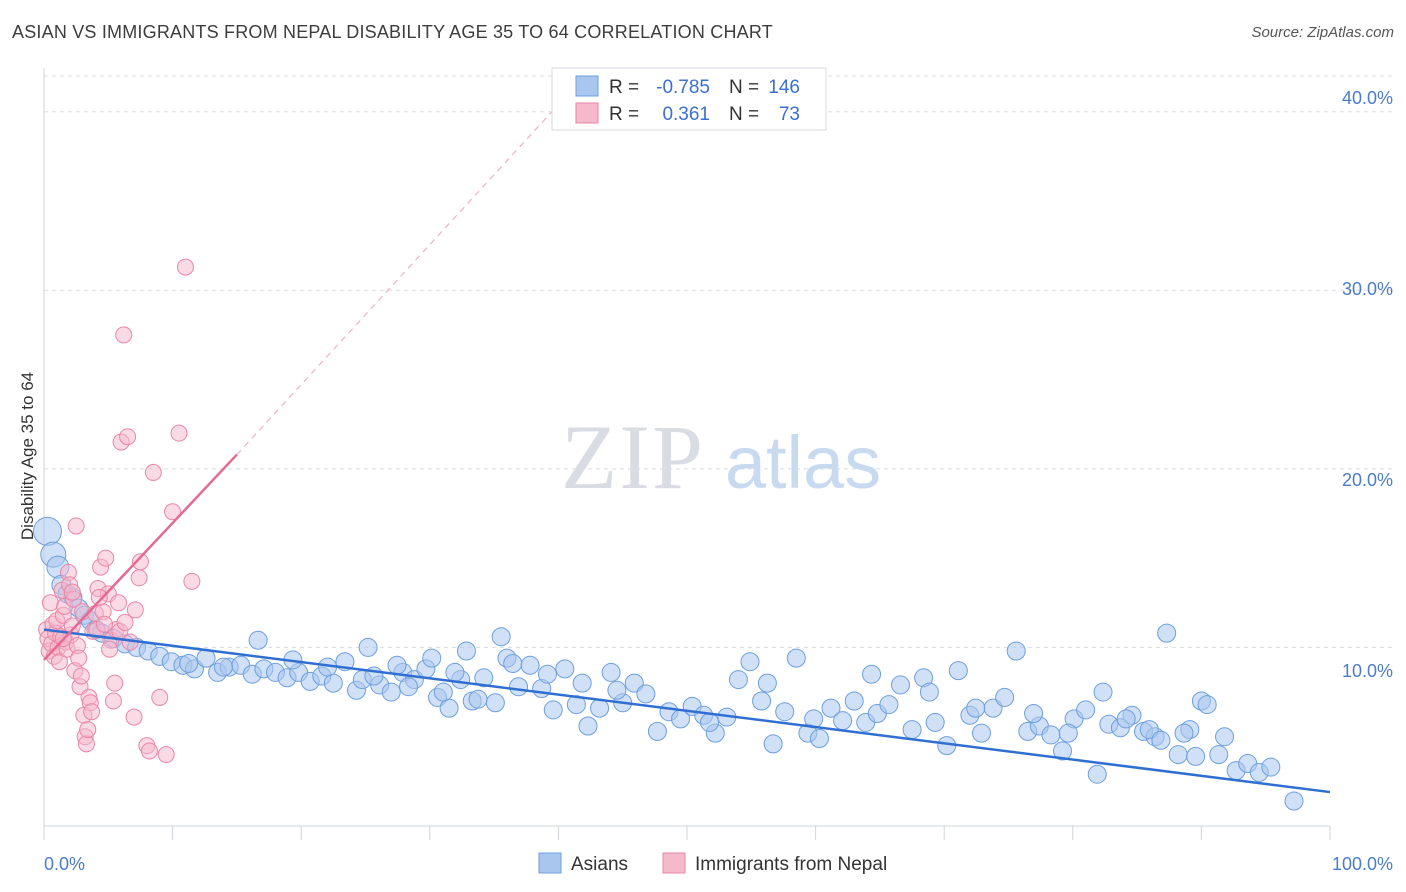 This screenshot has height=892, width=1406. I want to click on legend-n-value: 73, so click(789, 114).